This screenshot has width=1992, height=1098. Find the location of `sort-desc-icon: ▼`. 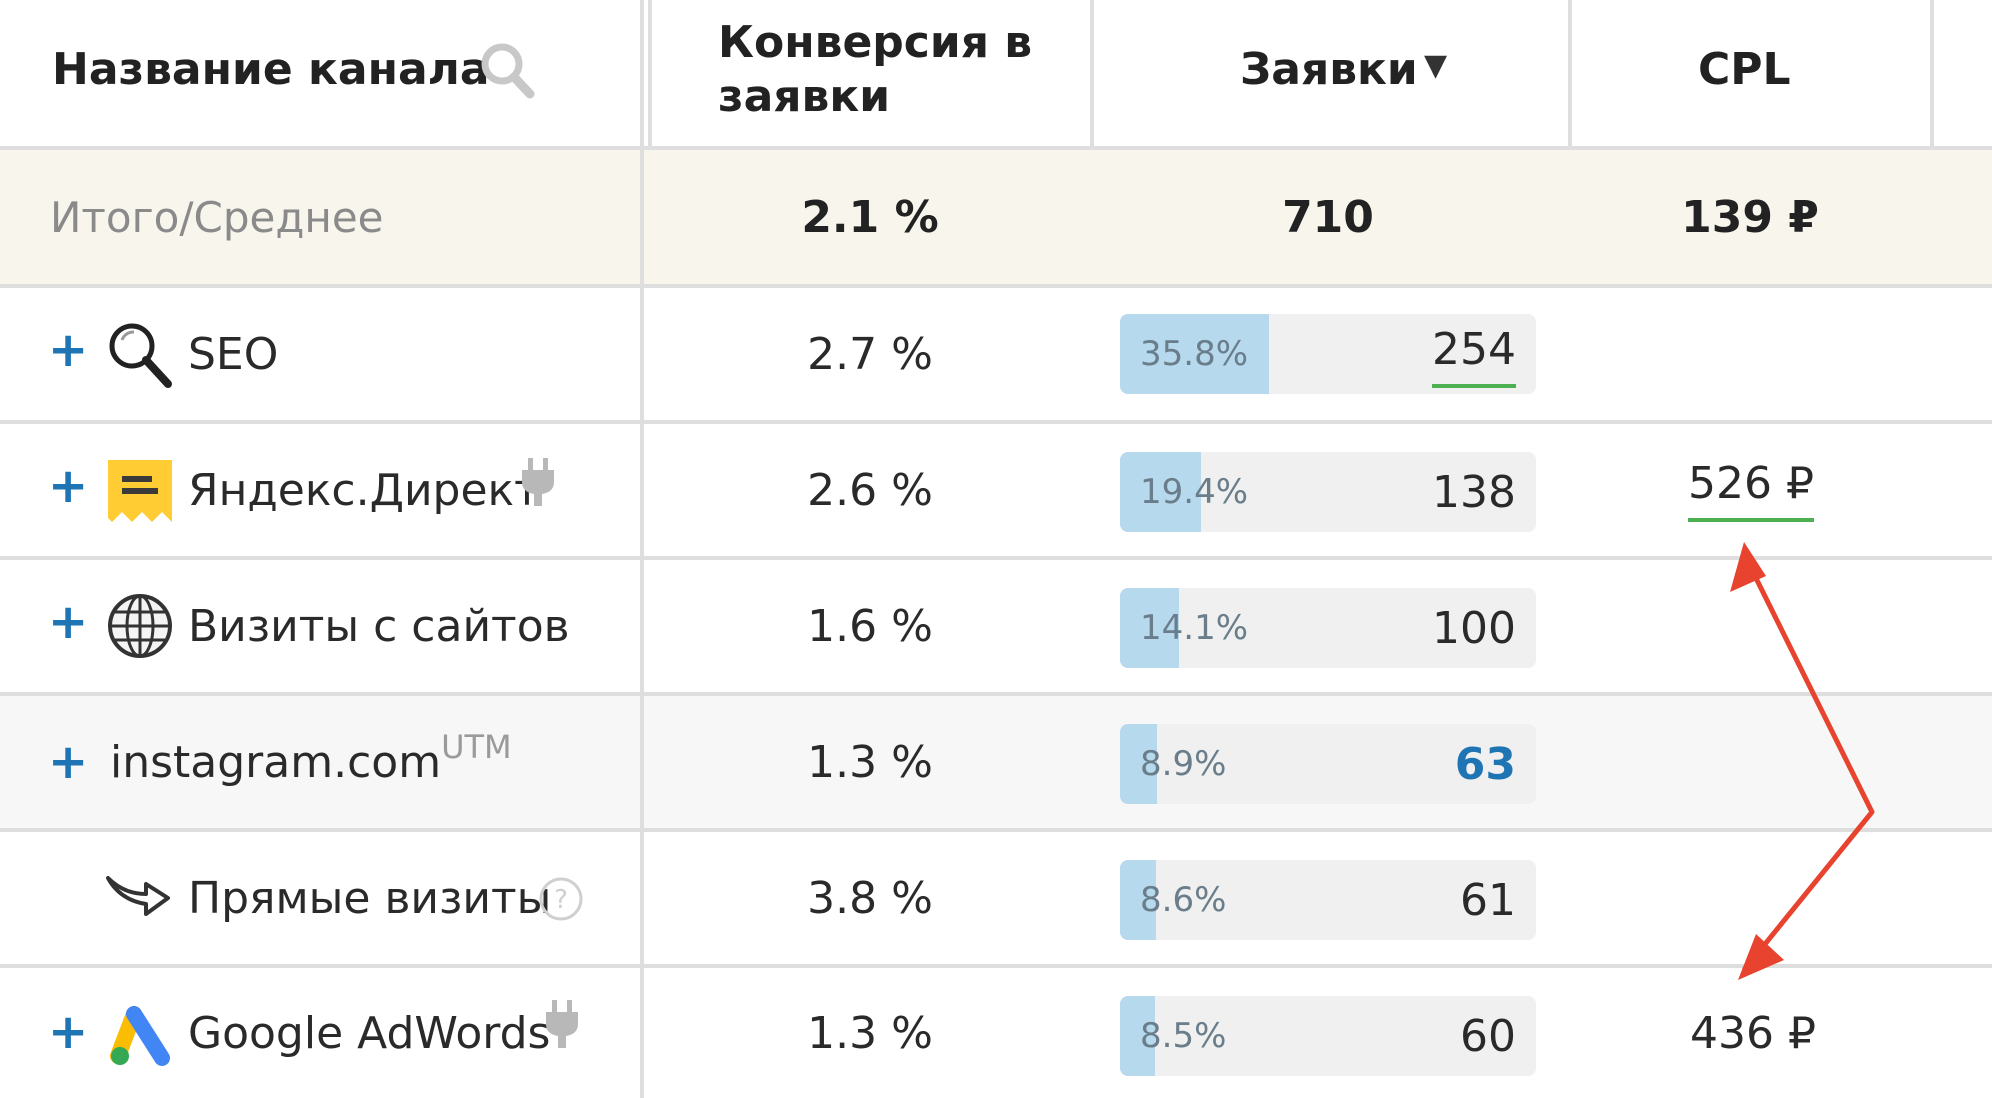

sort-desc-icon: ▼ is located at coordinates (1436, 65).